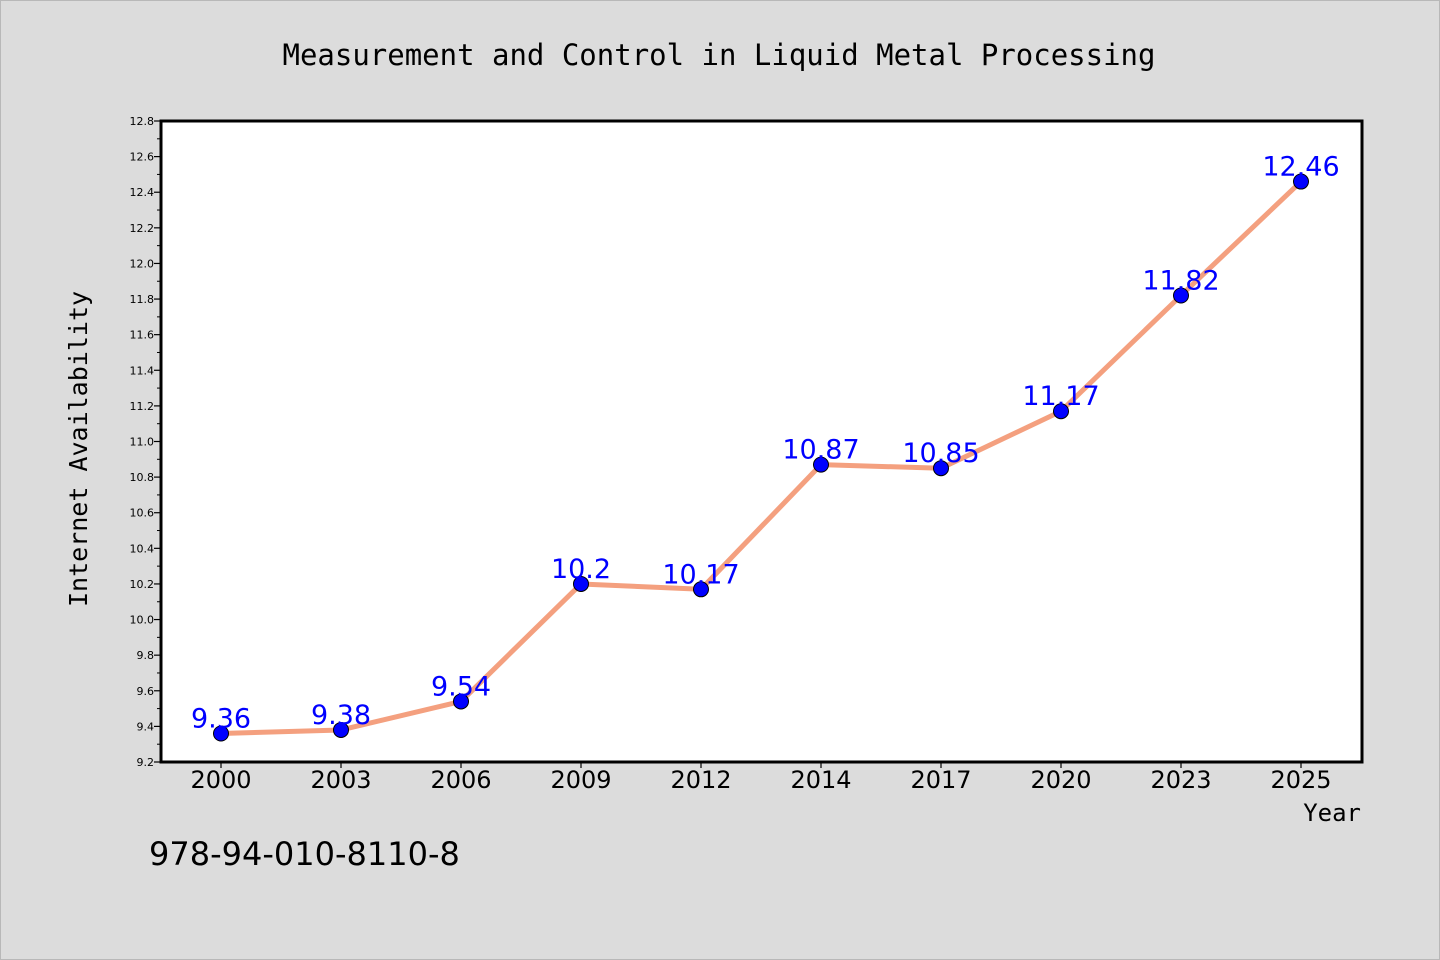 Image resolution: width=1440 pixels, height=960 pixels. Describe the element at coordinates (341, 715) in the screenshot. I see `data-label-1: 9.38` at that location.